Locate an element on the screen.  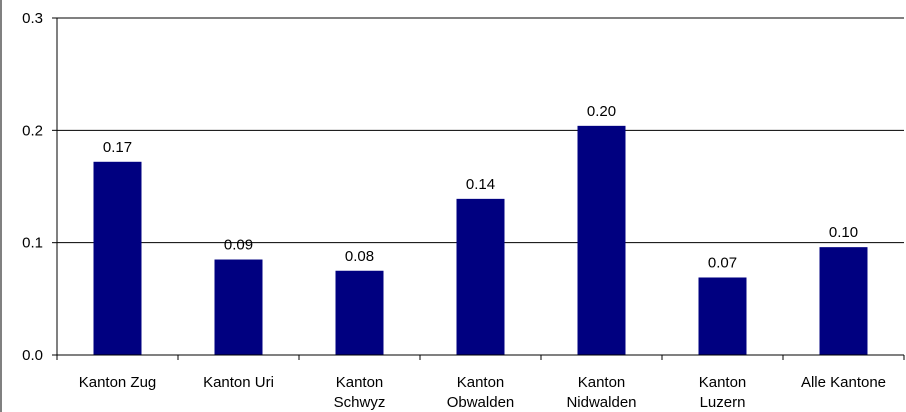
y-tick-label: 0.0 is located at coordinates (32, 355).